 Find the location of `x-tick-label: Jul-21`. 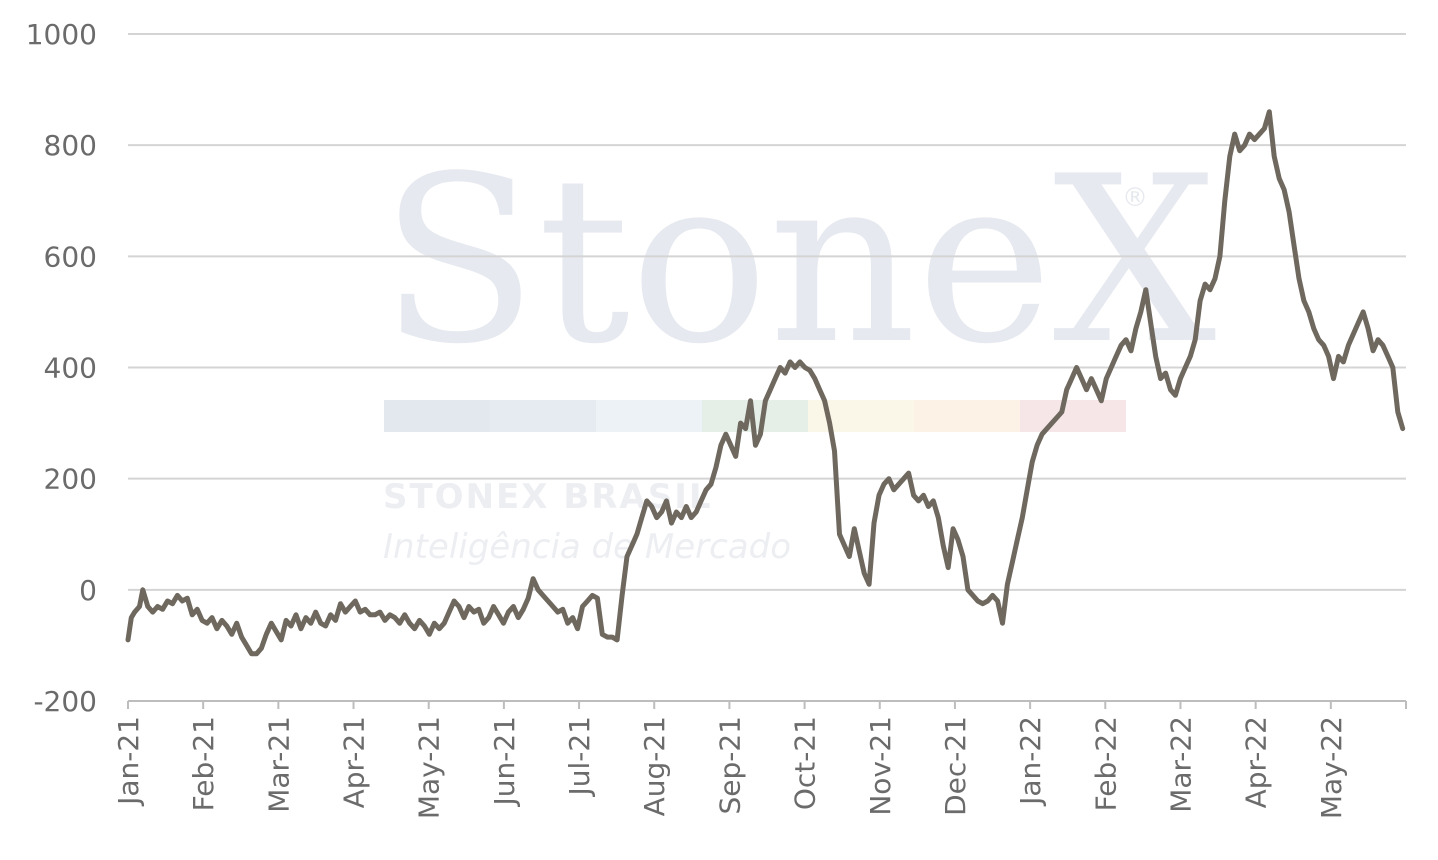

x-tick-label: Jul-21 is located at coordinates (579, 757).